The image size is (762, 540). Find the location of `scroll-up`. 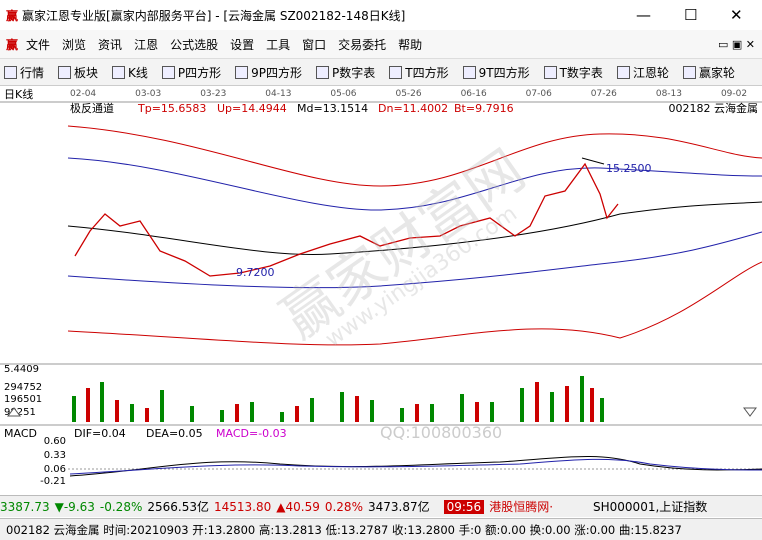

scroll-up is located at coordinates (14, 412).